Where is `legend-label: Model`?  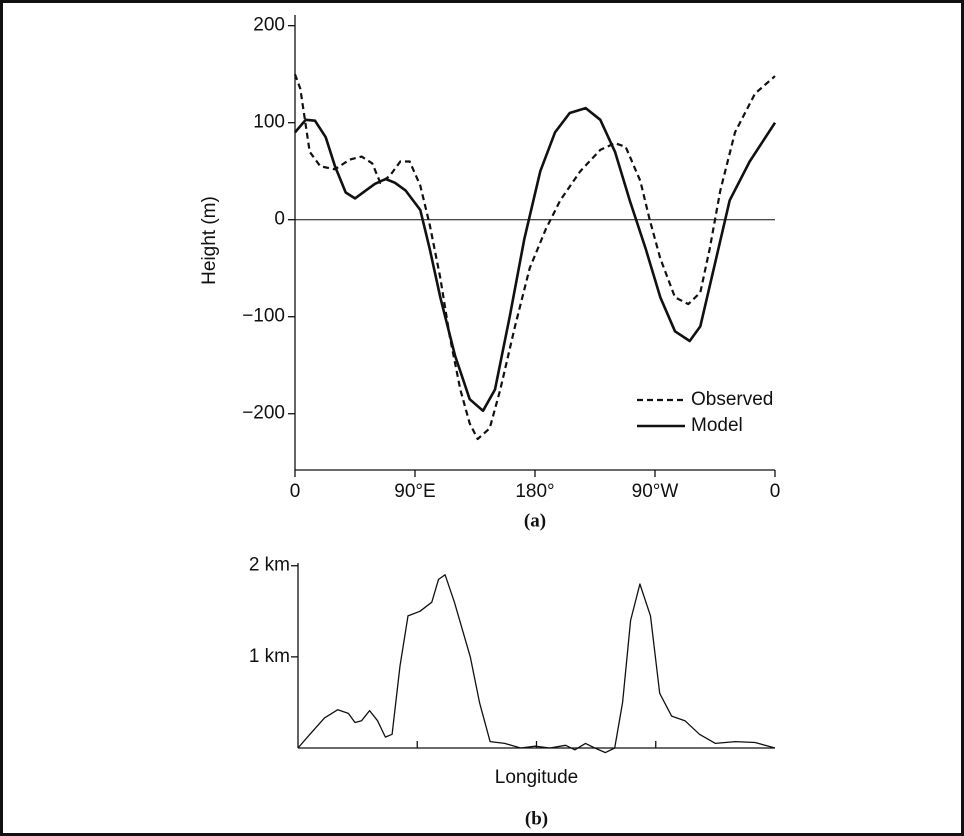 legend-label: Model is located at coordinates (717, 425).